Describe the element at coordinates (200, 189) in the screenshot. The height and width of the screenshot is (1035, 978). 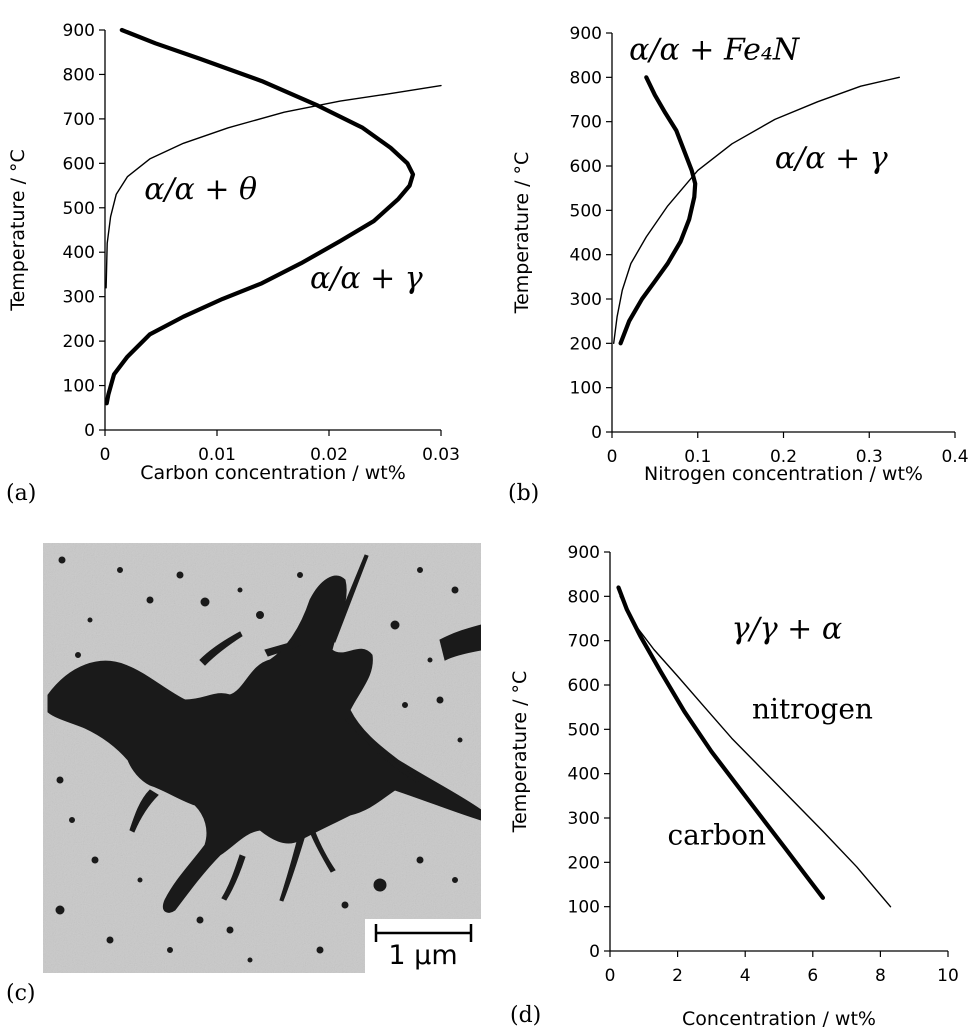
I see `annotation-a-0: α/α + θ` at that location.